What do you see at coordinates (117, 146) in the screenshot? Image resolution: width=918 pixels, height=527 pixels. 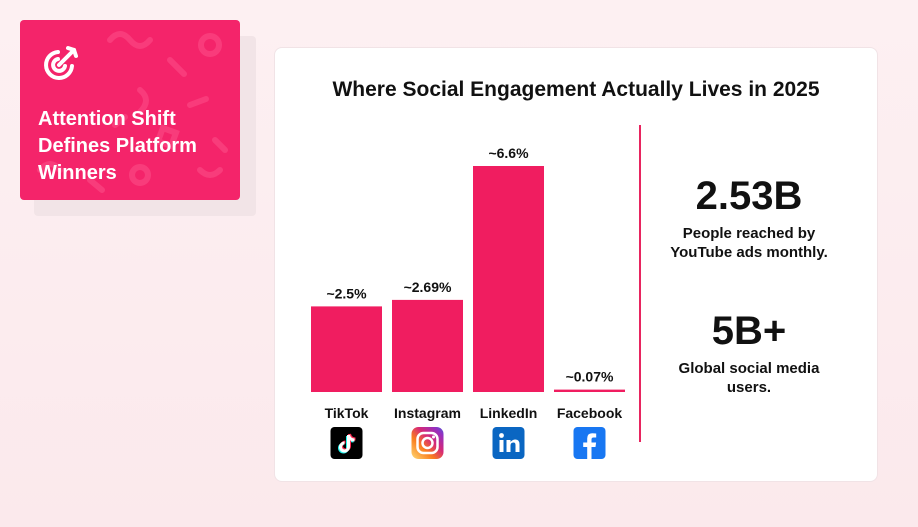 I see `badge-title: Attention Shift Defines Platform Winners` at bounding box center [117, 146].